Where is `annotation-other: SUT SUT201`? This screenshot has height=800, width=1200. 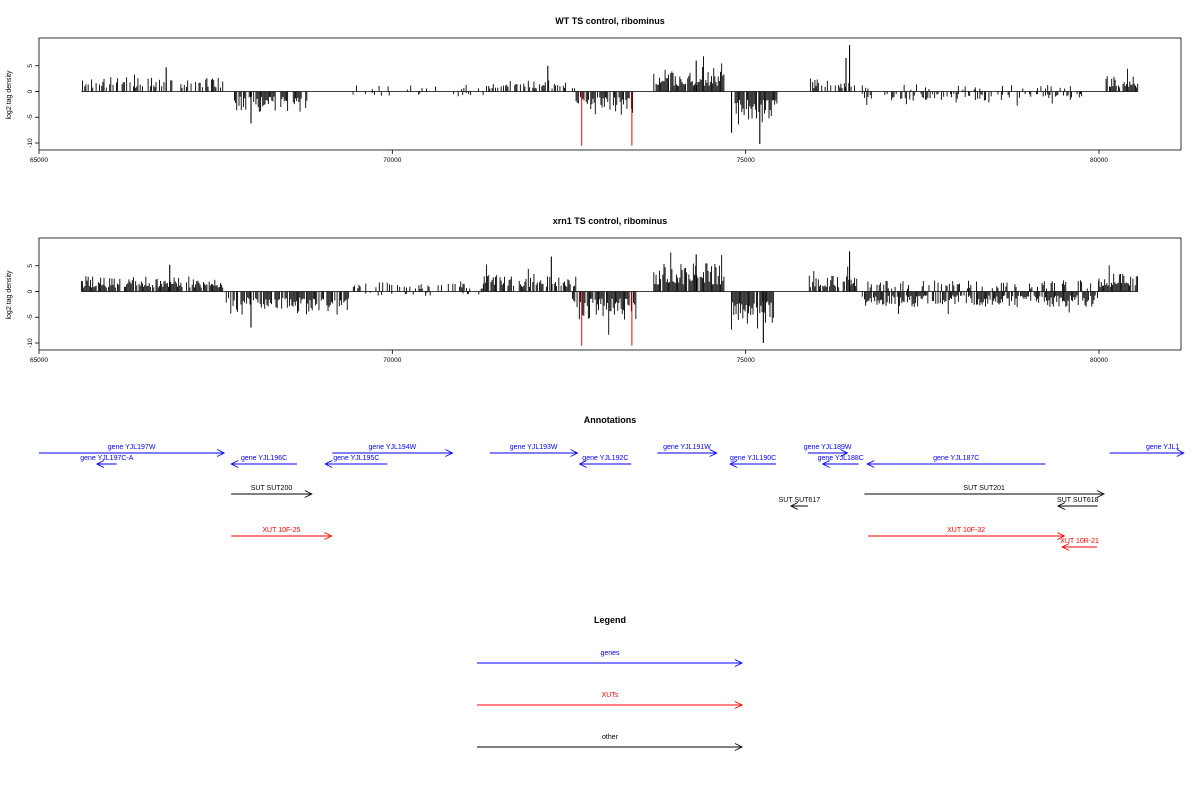 annotation-other: SUT SUT201 is located at coordinates (984, 491).